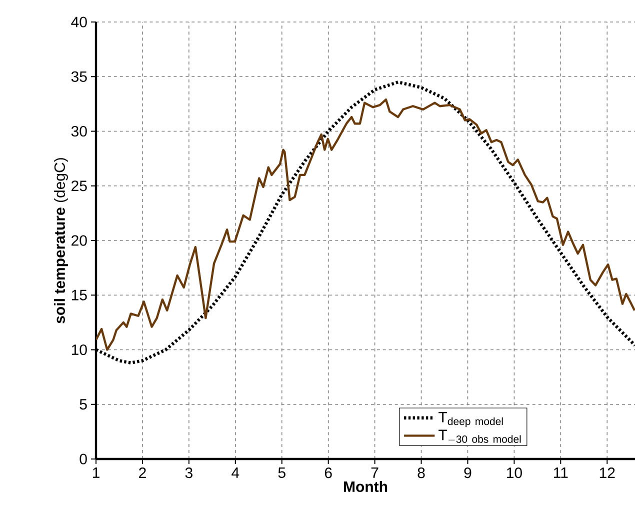  Describe the element at coordinates (142, 473) in the screenshot. I see `x-tick-label: 2` at that location.